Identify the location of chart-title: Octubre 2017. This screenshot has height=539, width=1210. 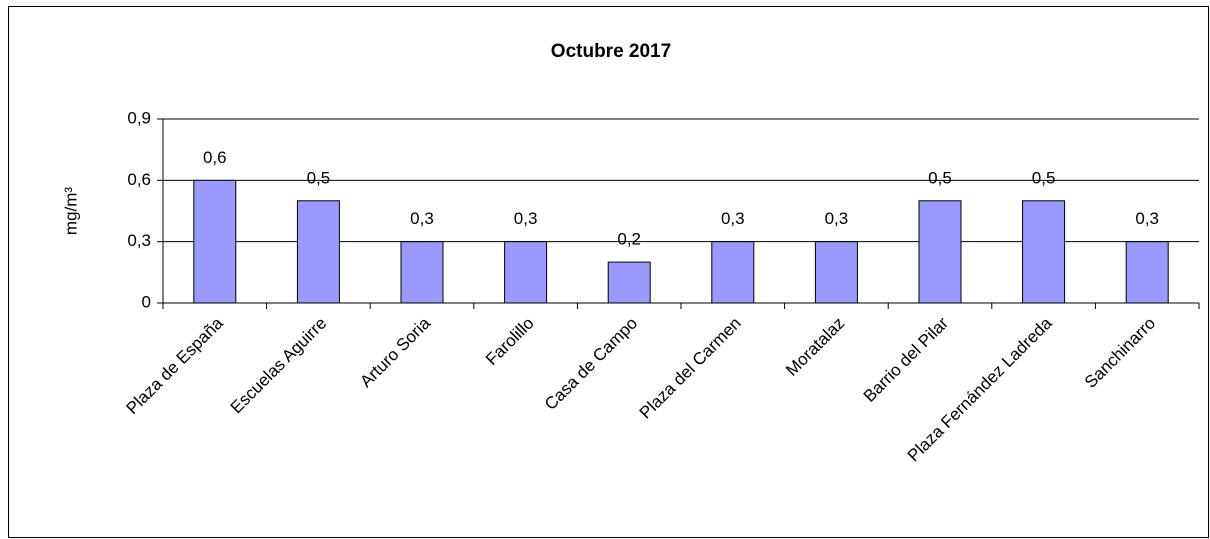
(611, 51).